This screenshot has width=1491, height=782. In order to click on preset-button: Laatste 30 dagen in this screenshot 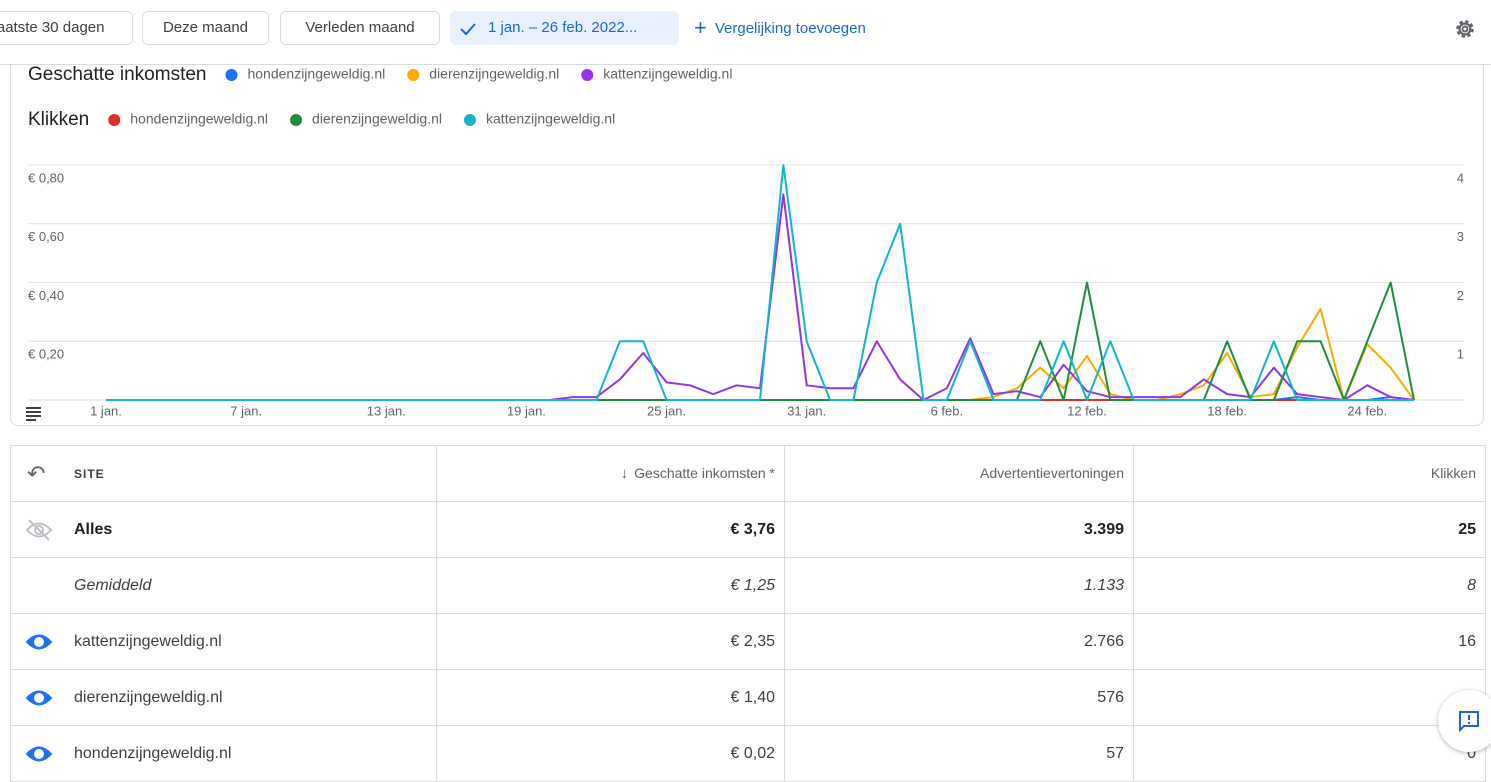, I will do `click(66, 28)`.